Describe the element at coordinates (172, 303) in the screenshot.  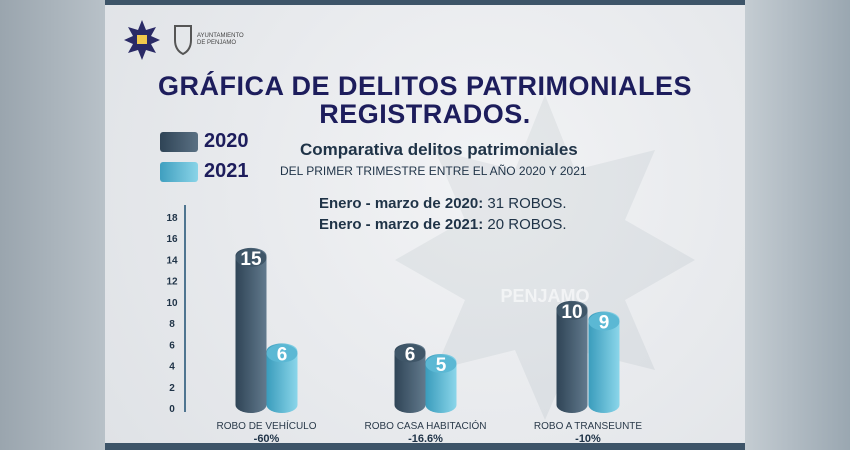
I see `y-tick-label: 10` at that location.